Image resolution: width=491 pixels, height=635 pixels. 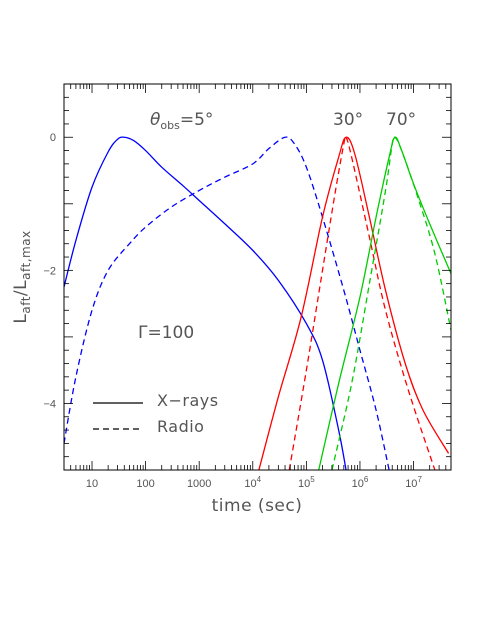 I want to click on y-axis-label-main: L, so click(x=21, y=319).